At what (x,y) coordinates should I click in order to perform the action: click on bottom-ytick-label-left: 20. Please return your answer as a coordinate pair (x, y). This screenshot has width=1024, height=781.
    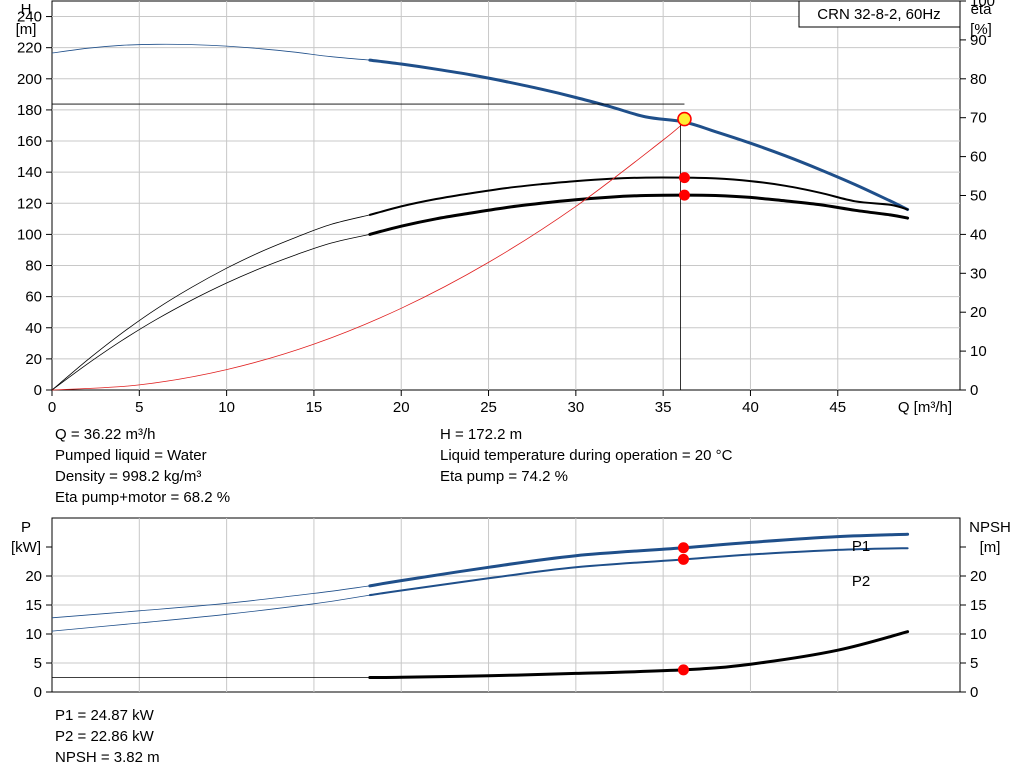
    Looking at the image, I should click on (33, 576).